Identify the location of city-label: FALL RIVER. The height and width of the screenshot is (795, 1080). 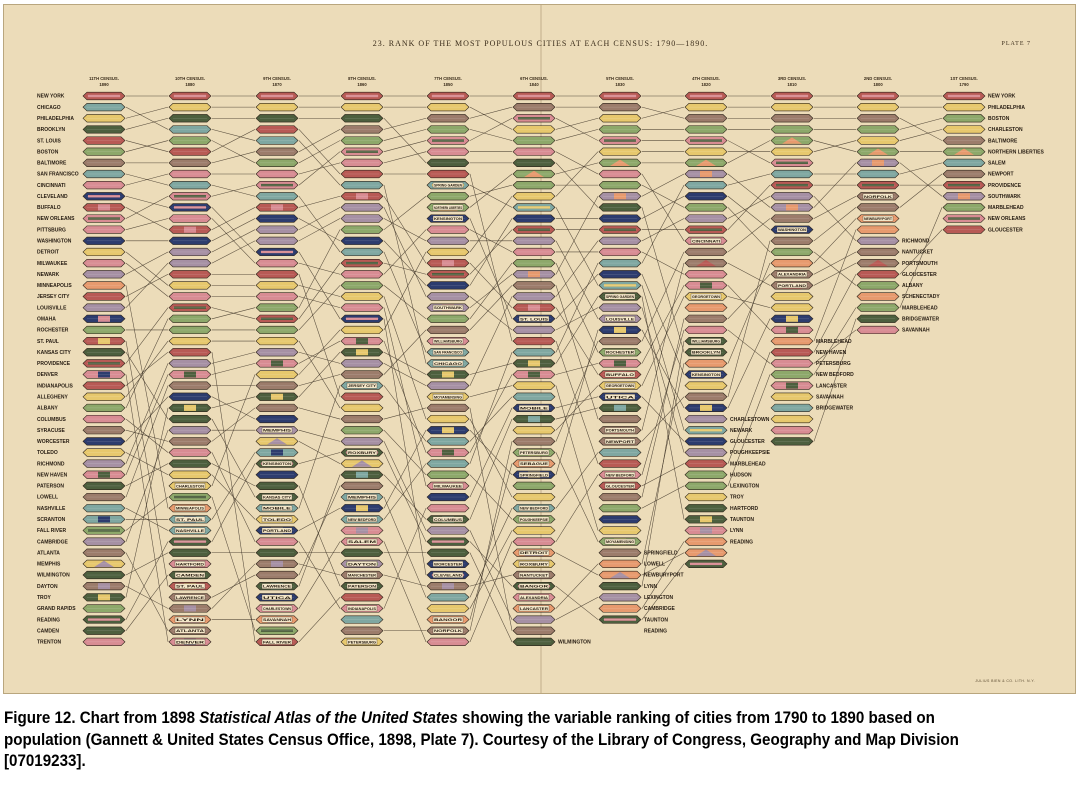
(51, 531).